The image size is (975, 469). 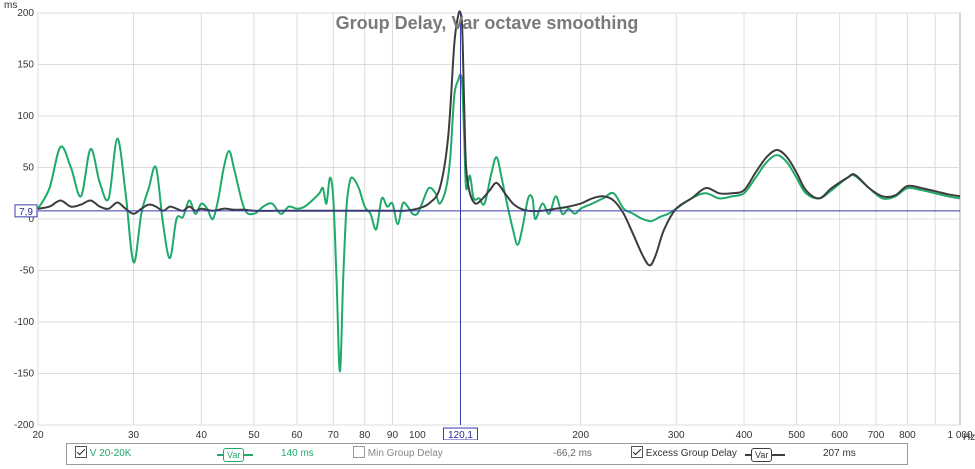 What do you see at coordinates (38, 435) in the screenshot?
I see `x-tick-label: 20` at bounding box center [38, 435].